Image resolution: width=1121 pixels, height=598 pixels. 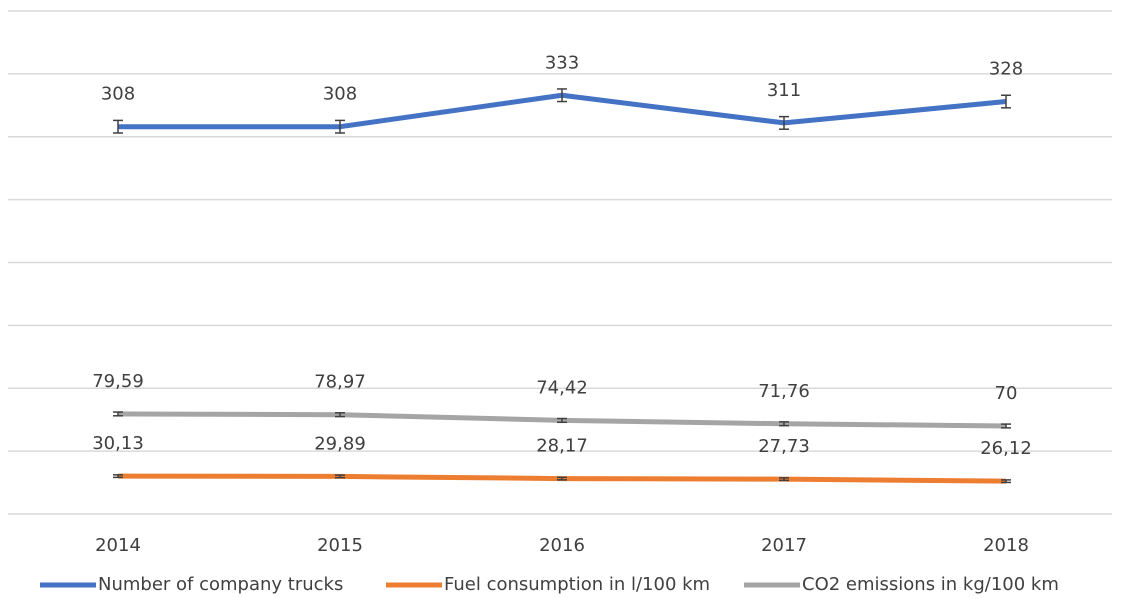 What do you see at coordinates (1006, 545) in the screenshot?
I see `x-tick-label: 2018` at bounding box center [1006, 545].